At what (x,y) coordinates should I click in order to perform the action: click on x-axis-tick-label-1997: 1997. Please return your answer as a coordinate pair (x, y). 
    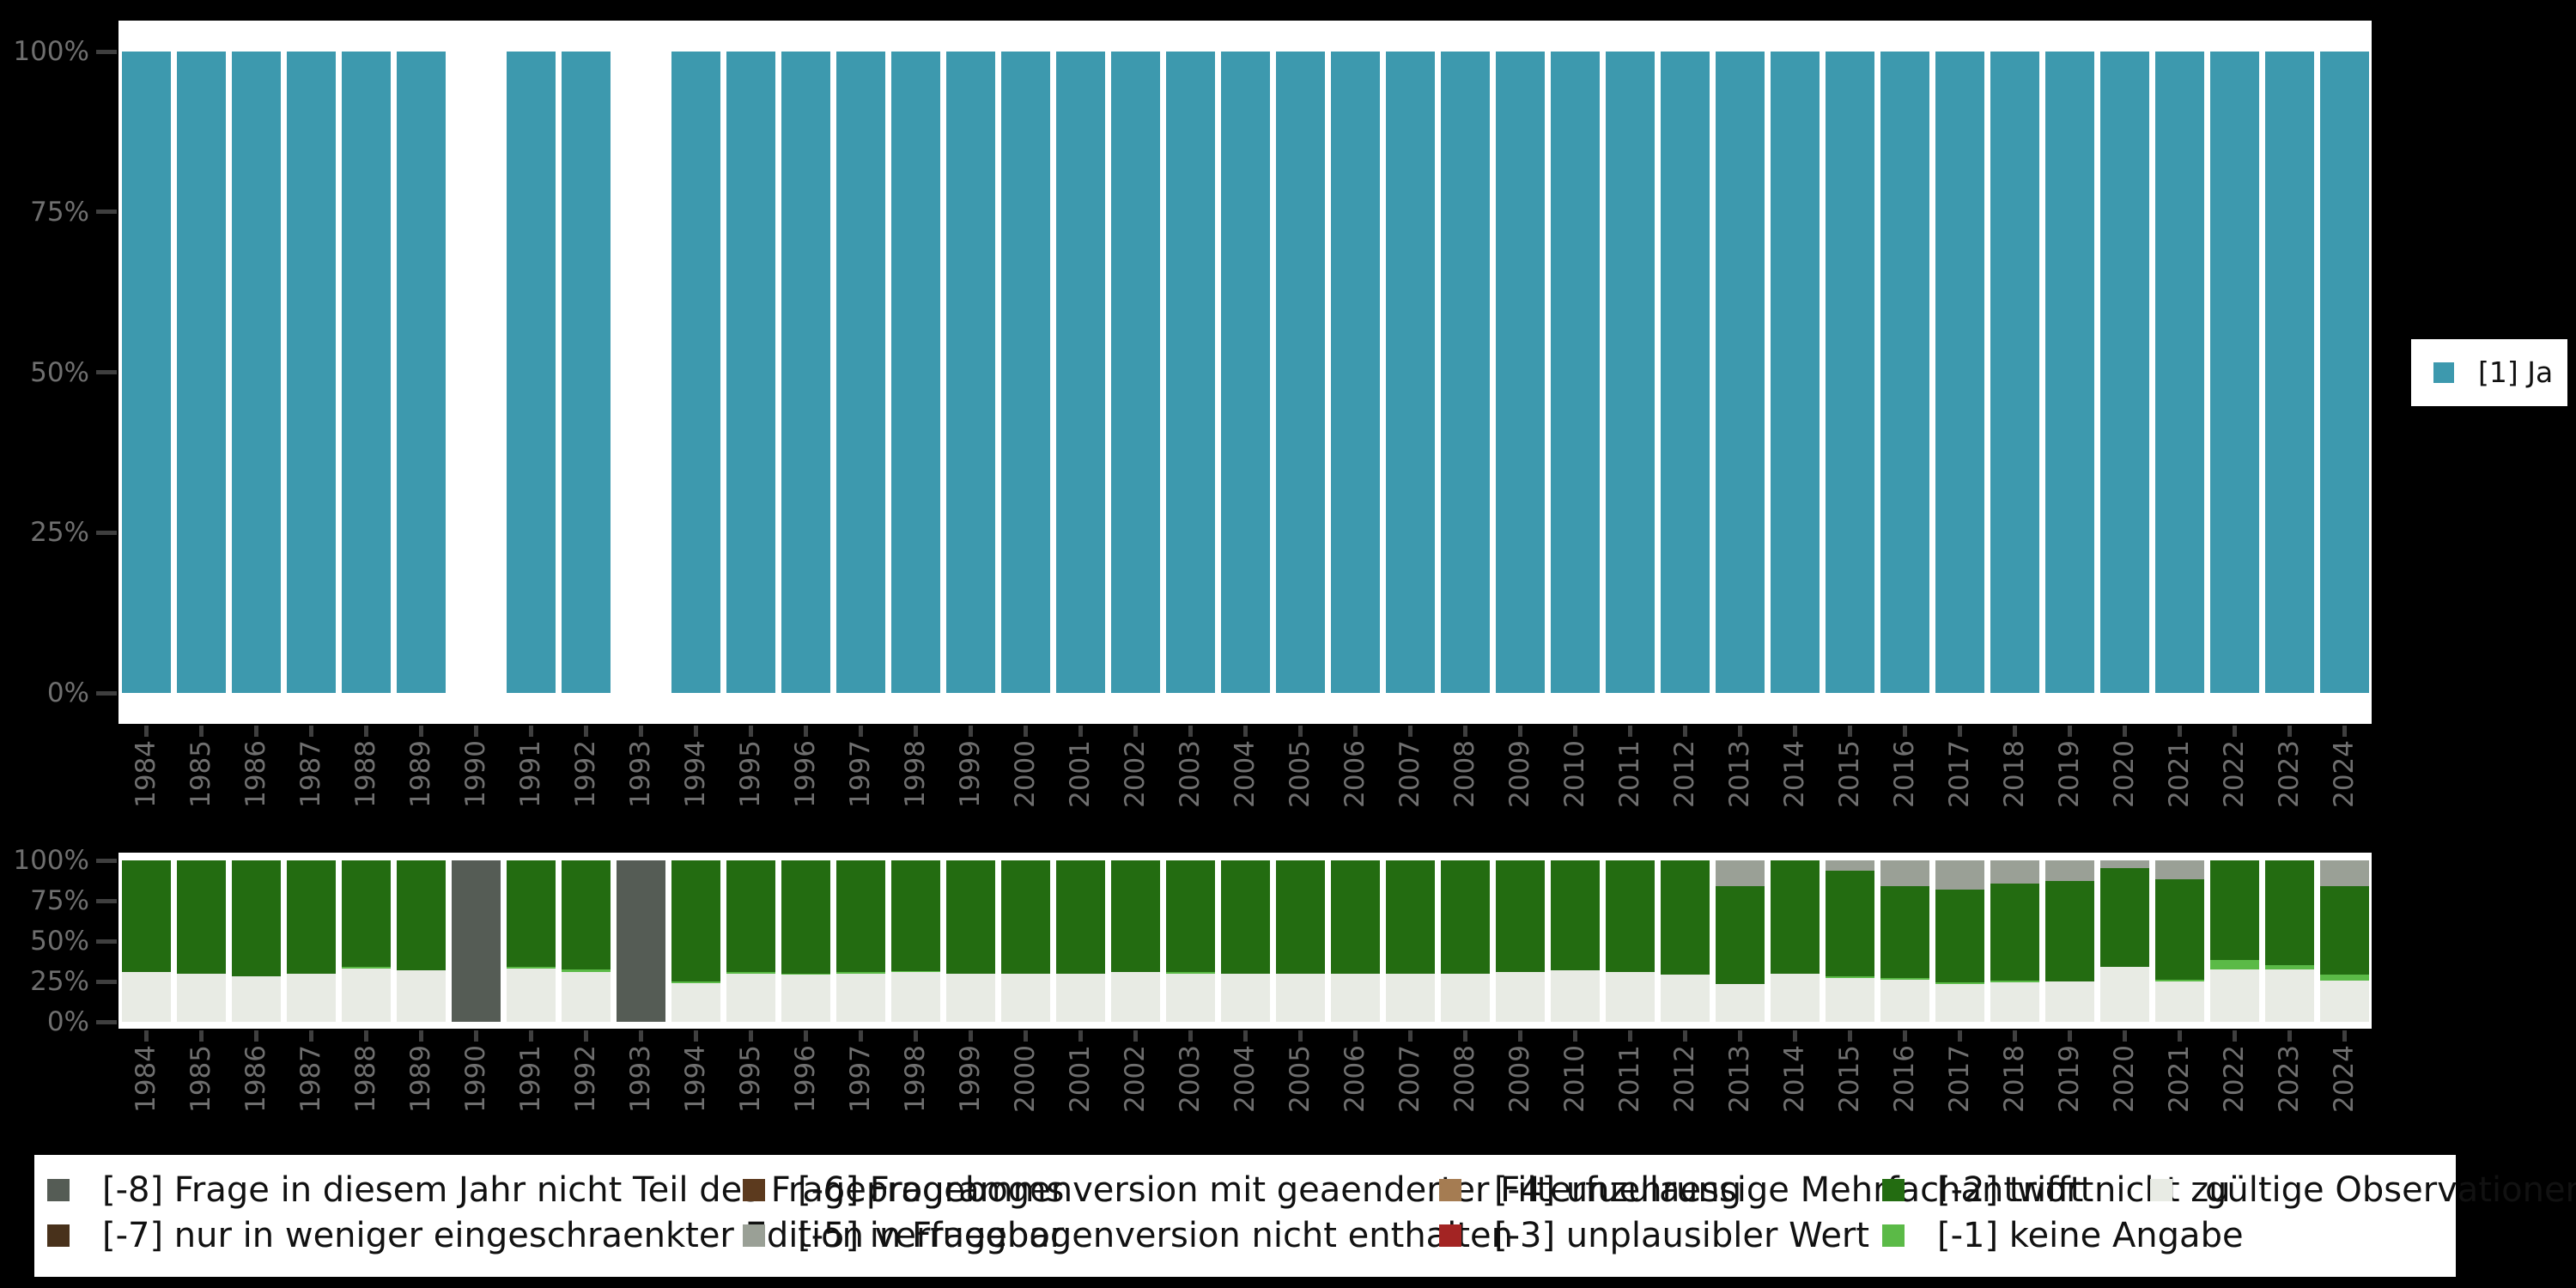
    Looking at the image, I should click on (861, 1079).